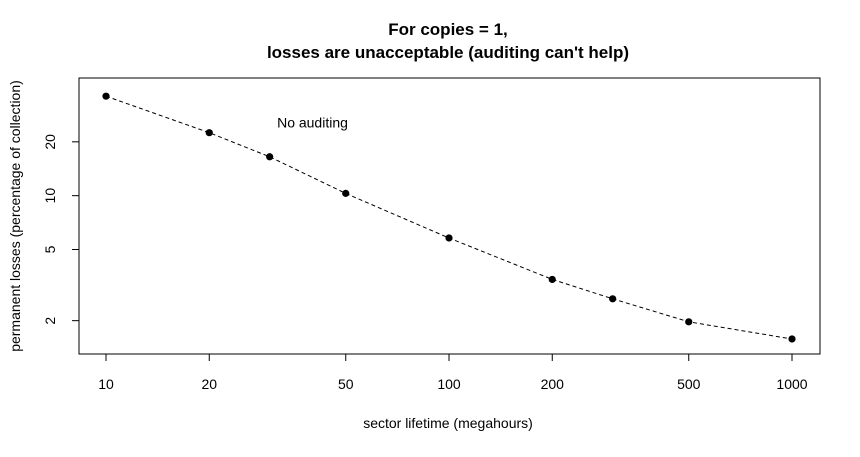 Image resolution: width=860 pixels, height=457 pixels. Describe the element at coordinates (106, 384) in the screenshot. I see `x-tick-label: 10` at that location.